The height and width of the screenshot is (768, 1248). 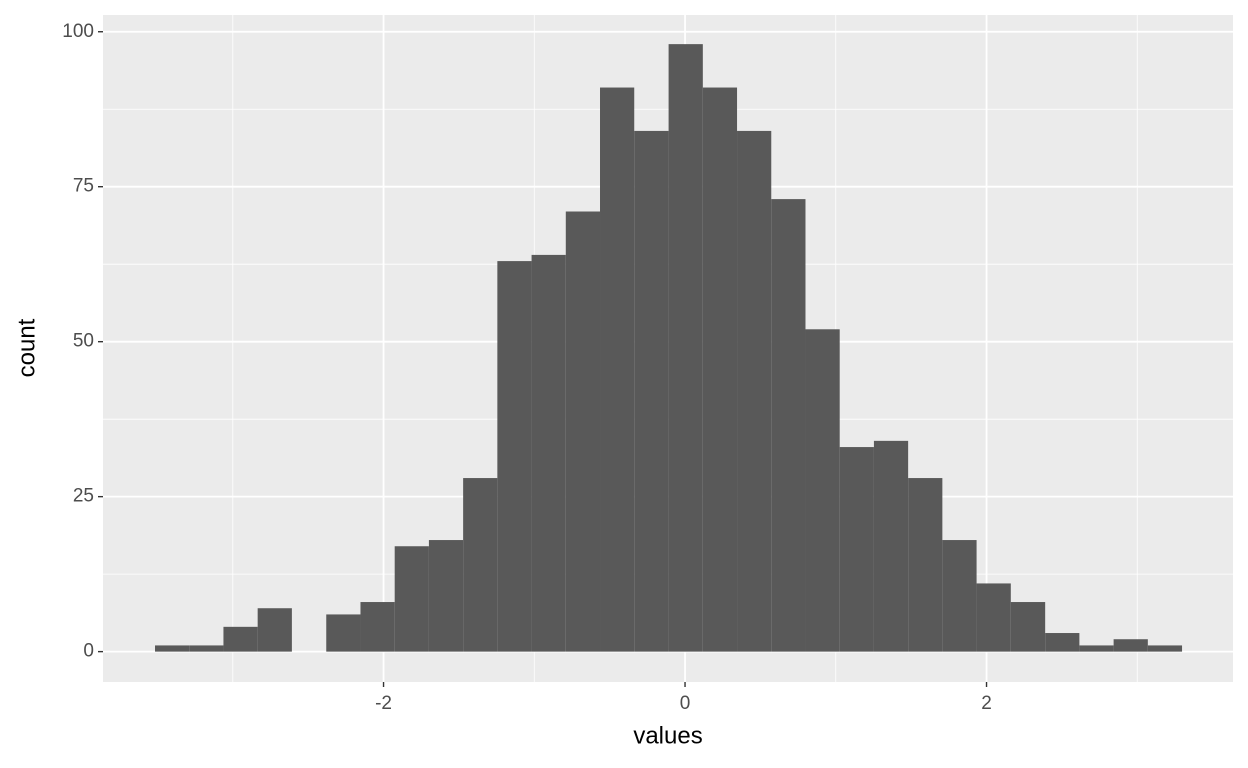 I want to click on y-tick-label: 0, so click(x=88, y=651).